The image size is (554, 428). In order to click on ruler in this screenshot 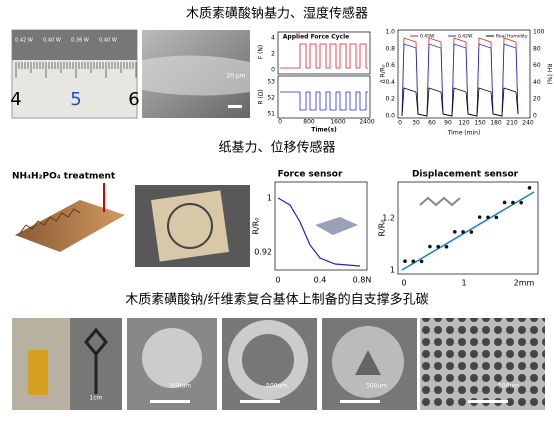, I will do `click(76, 70)`.